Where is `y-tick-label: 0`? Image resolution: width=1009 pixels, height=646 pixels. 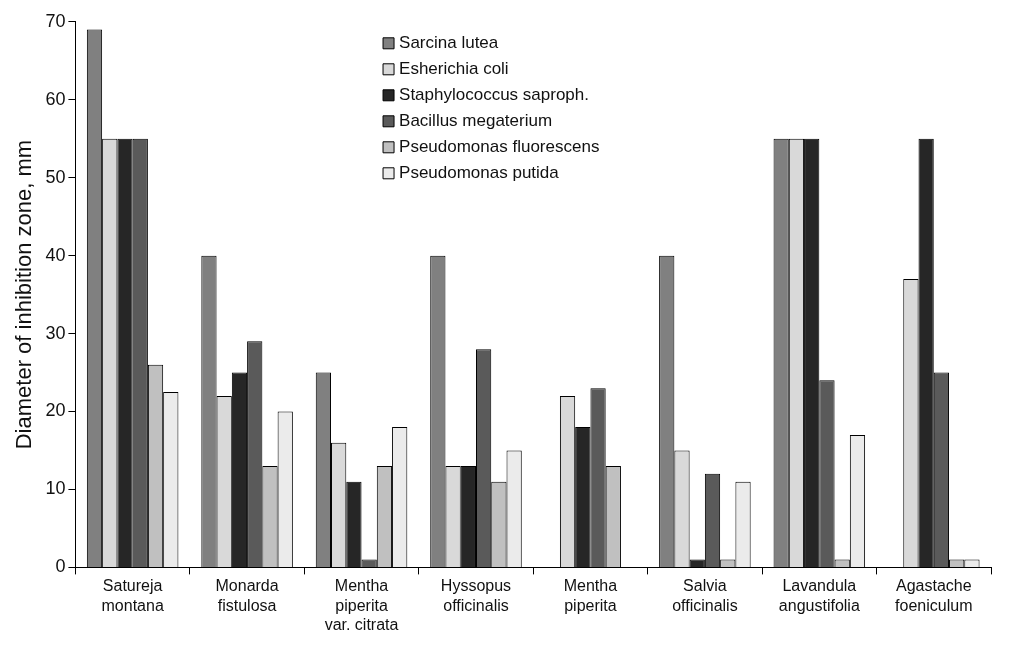 y-tick-label: 0 is located at coordinates (60, 566).